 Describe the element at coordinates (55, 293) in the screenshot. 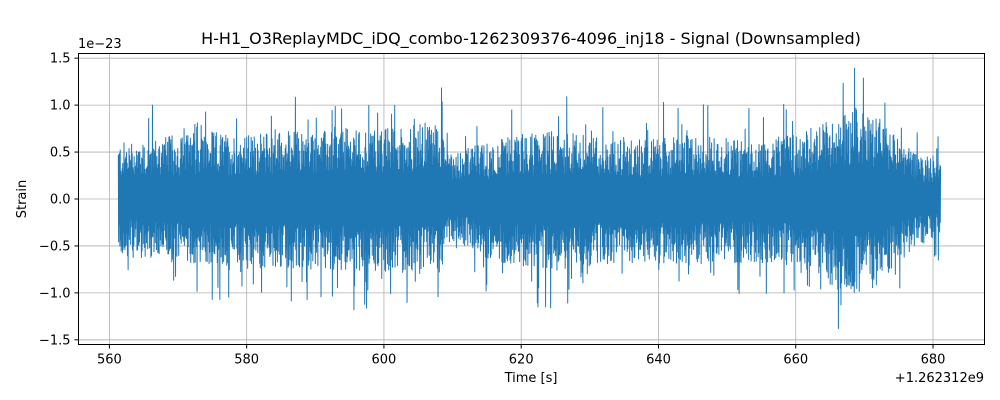

I see `y-tick-label: −1.0` at that location.